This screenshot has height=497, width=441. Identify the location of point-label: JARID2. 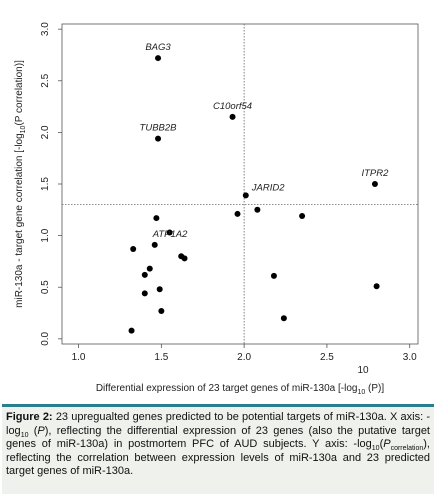
(268, 187).